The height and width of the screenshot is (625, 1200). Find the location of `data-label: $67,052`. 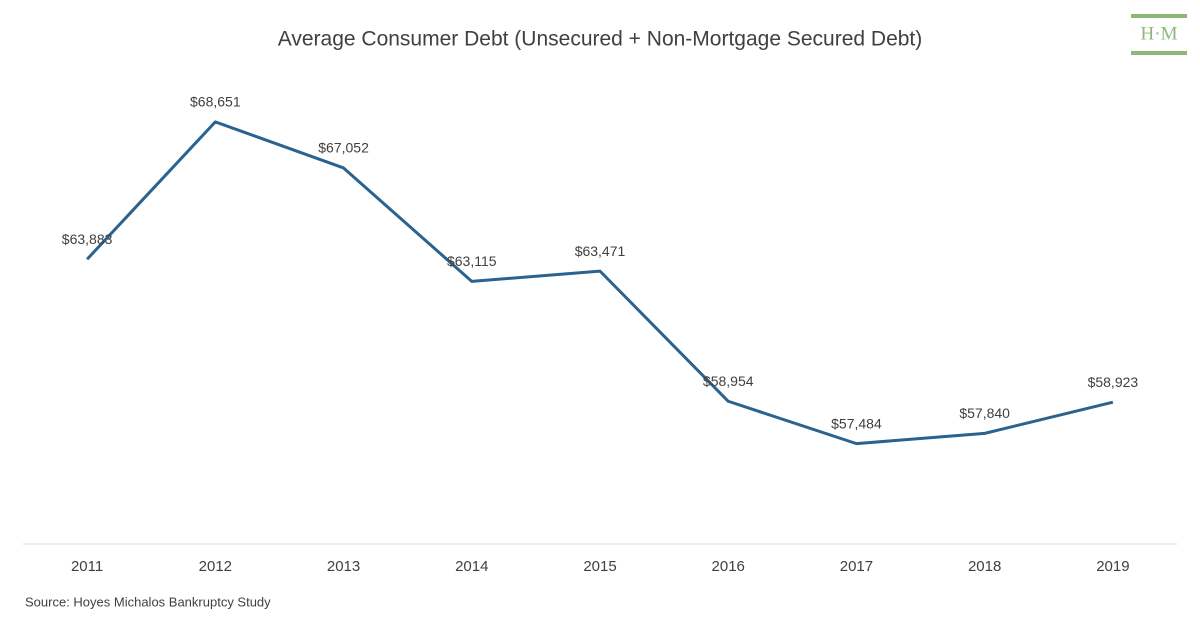

data-label: $67,052 is located at coordinates (343, 148).